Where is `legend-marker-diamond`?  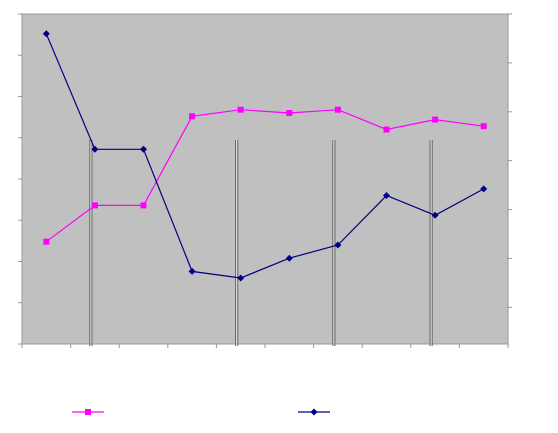
legend-marker-diamond is located at coordinates (314, 412).